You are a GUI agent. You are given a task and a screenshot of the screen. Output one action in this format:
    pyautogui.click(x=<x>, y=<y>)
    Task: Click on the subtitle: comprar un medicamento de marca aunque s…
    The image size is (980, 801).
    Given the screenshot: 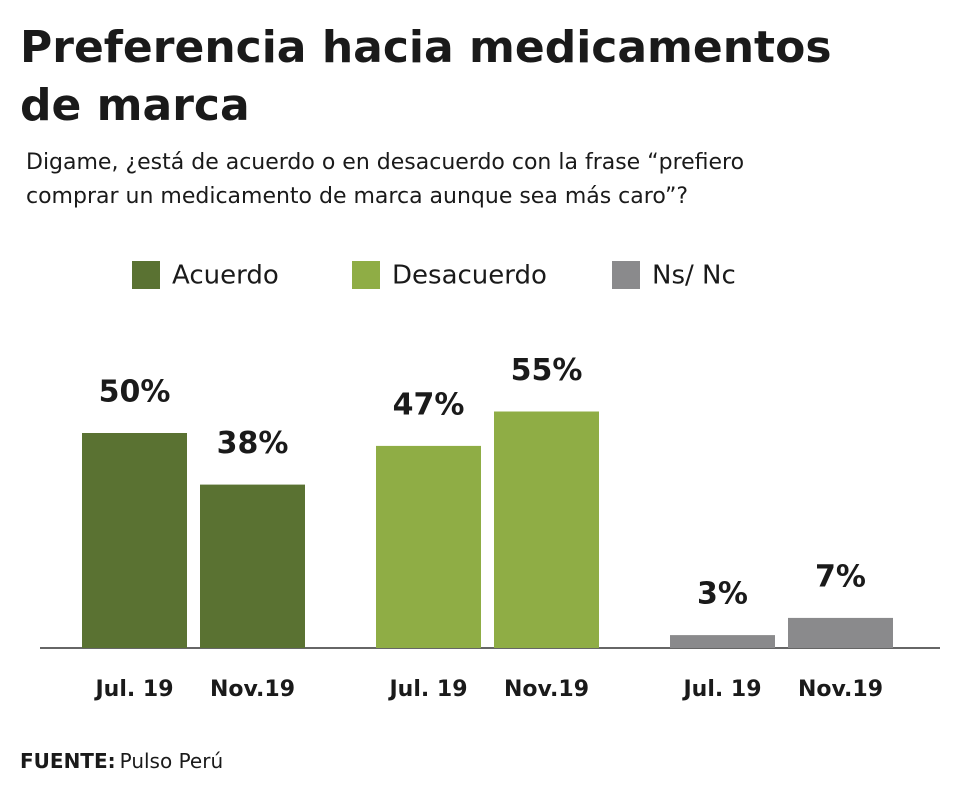 What is the action you would take?
    pyautogui.click(x=357, y=196)
    